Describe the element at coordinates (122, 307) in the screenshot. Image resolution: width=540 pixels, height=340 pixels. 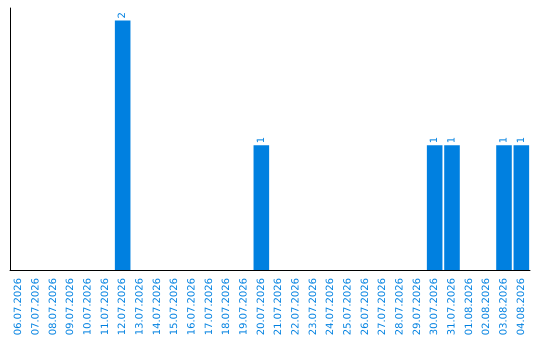
I see `x-tick-label: 12.07.2026` at that location.